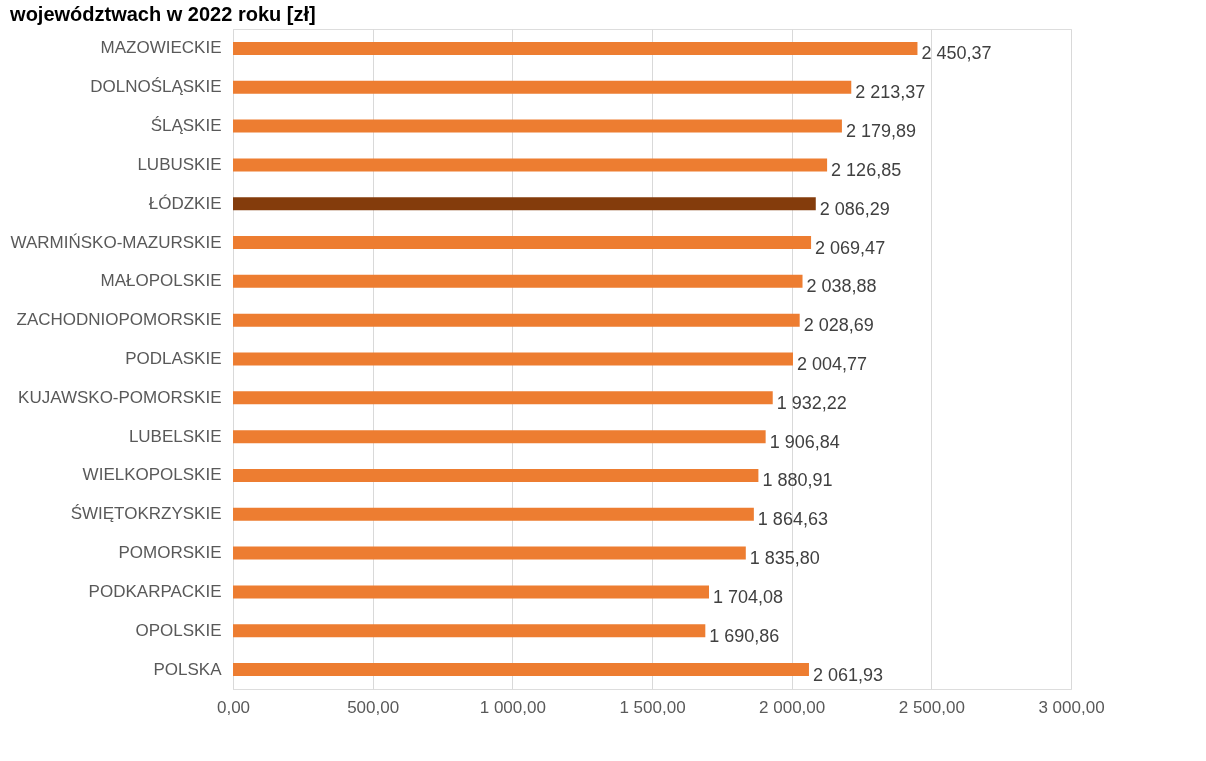  I want to click on y-tick-label: MAŁOPOLSKIE, so click(161, 281).